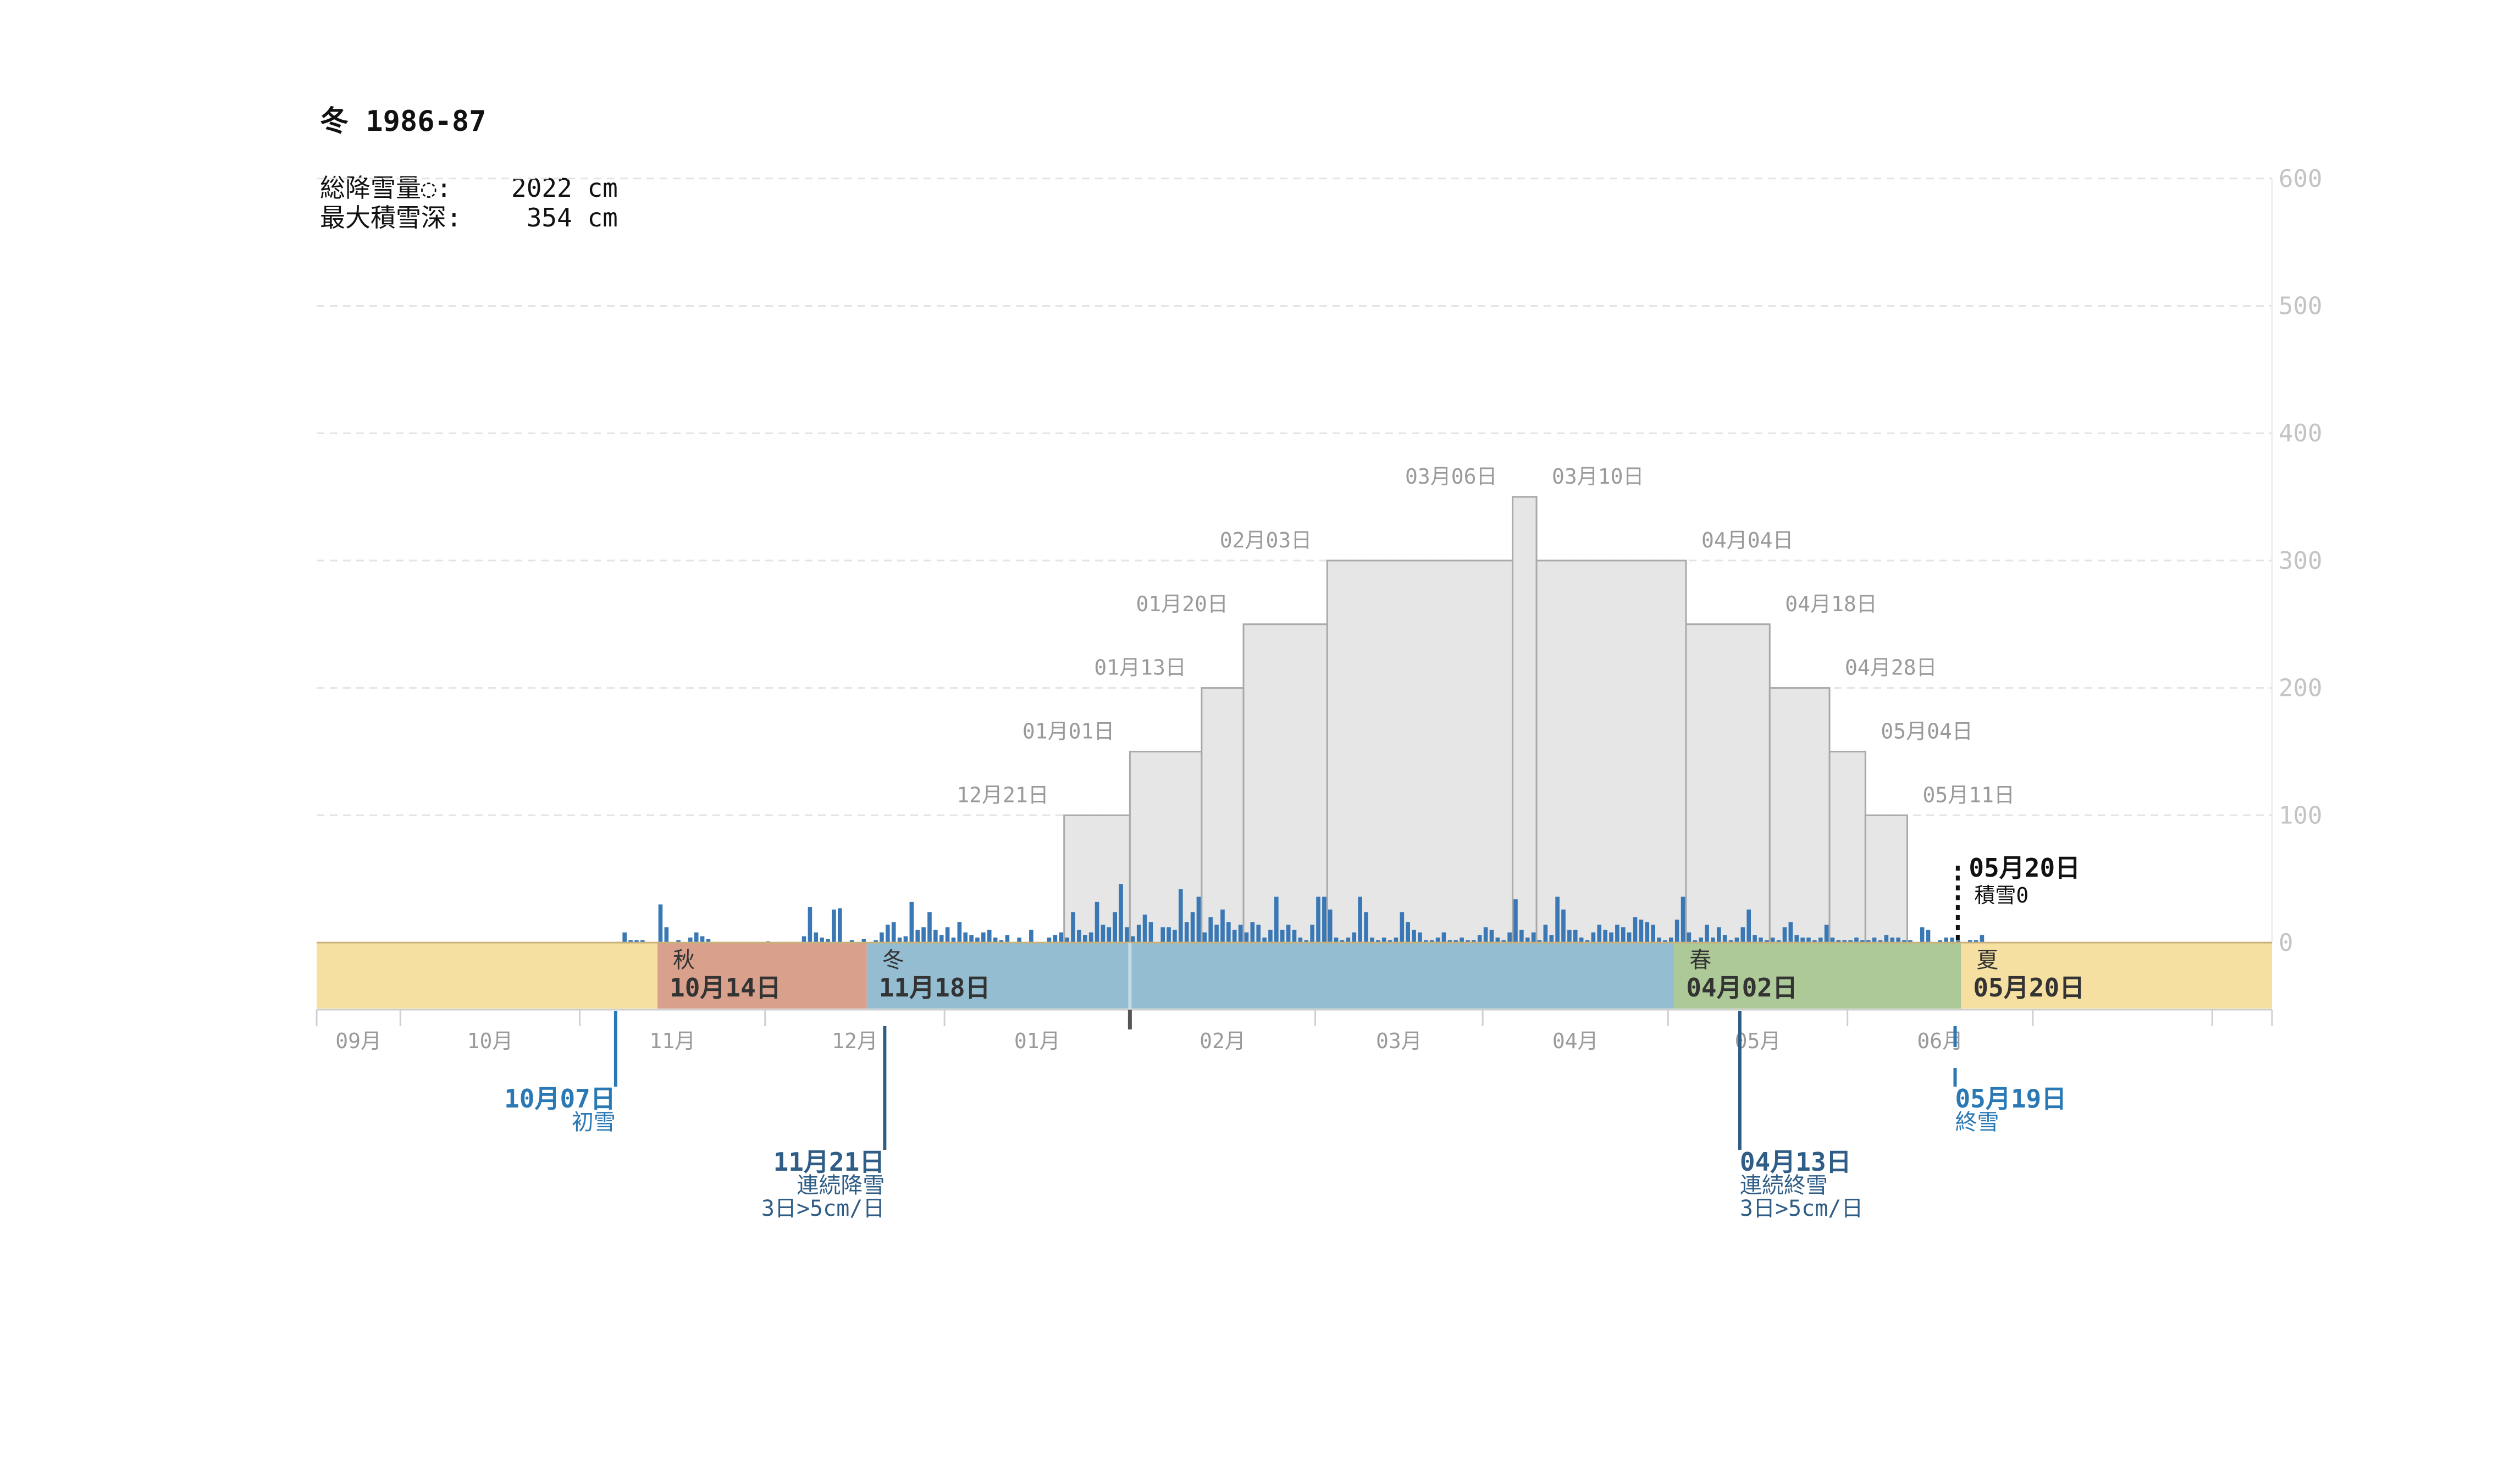  Describe the element at coordinates (469, 202) in the screenshot. I see `stats-block: 総降雪量◌: 2022 cm 最大積雪深: 354 cm` at that location.